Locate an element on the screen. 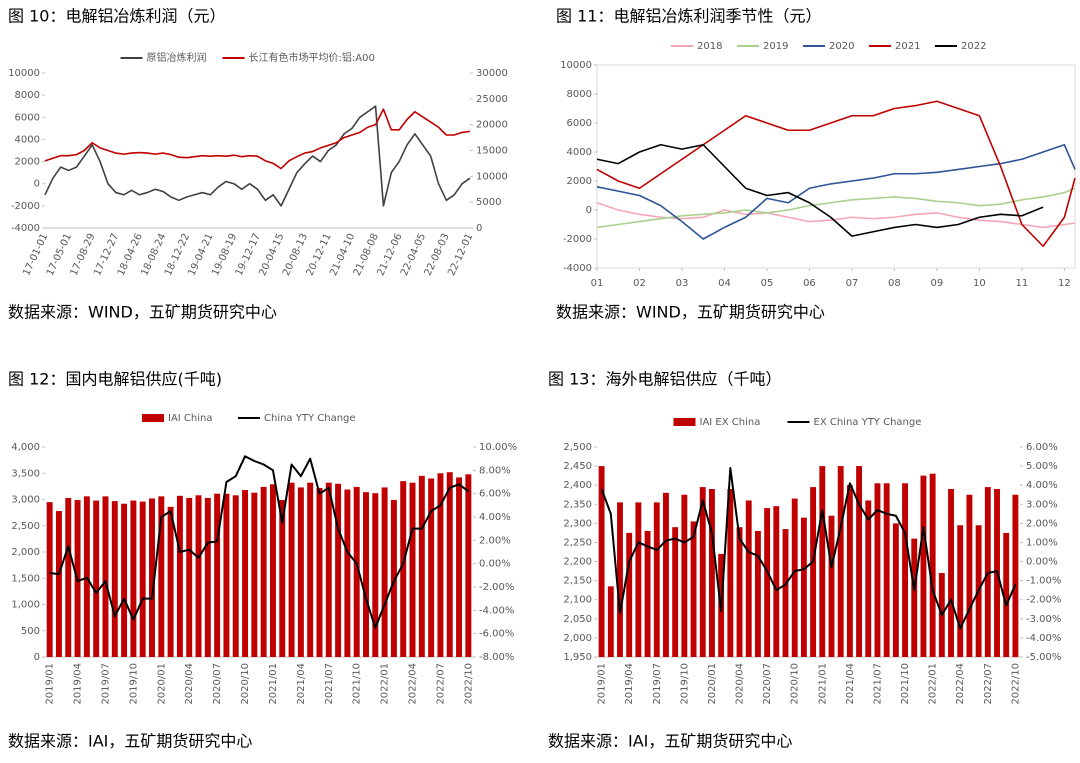 The height and width of the screenshot is (763, 1080). y2-tick-label: 0 is located at coordinates (479, 228).